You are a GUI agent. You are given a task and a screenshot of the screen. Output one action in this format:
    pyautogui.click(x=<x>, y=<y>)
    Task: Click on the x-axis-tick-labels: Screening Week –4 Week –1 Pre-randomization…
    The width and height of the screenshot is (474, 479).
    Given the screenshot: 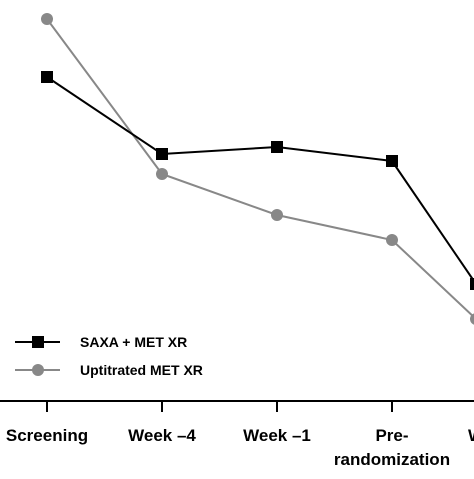 What is the action you would take?
    pyautogui.click(x=240, y=447)
    